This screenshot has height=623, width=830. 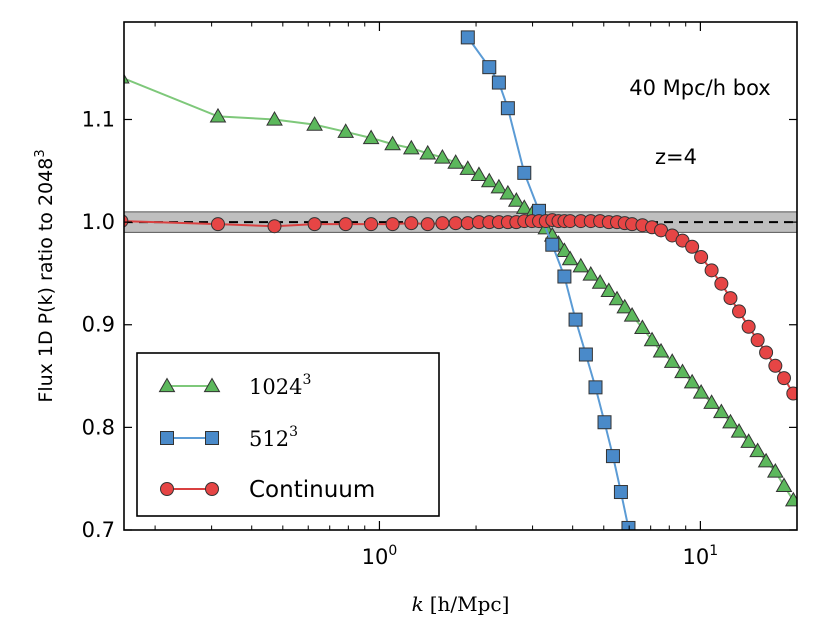 I want to click on annotation-box-size: 40 Mpc/h box, so click(x=699, y=88).